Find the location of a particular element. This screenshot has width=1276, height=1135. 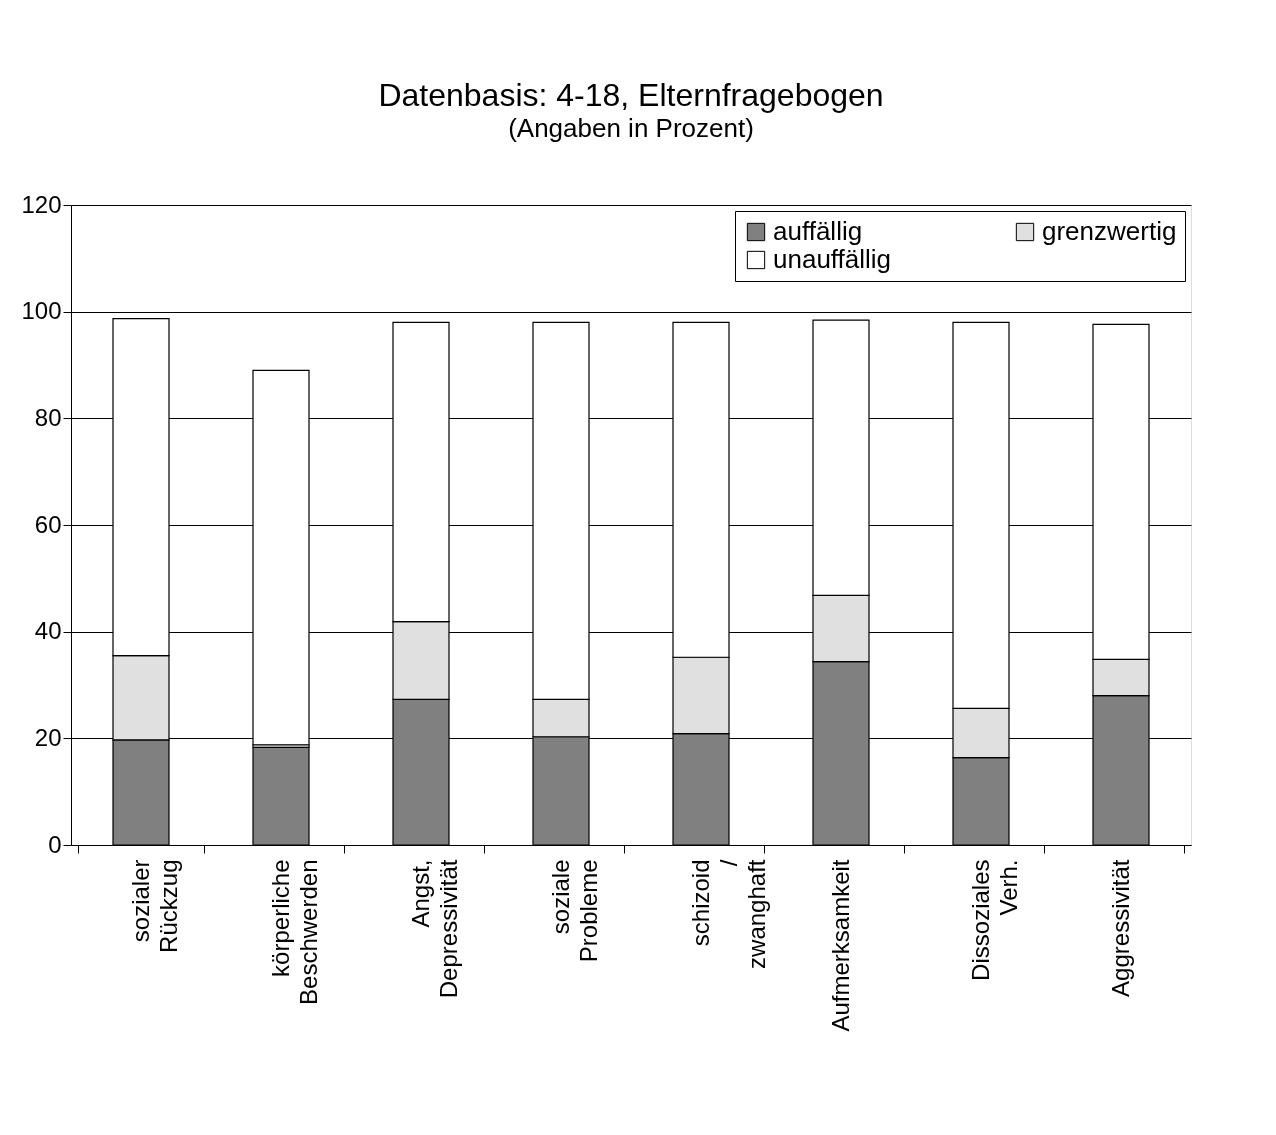

x-tick-label: schizoid / zwanghaft is located at coordinates (728, 914).